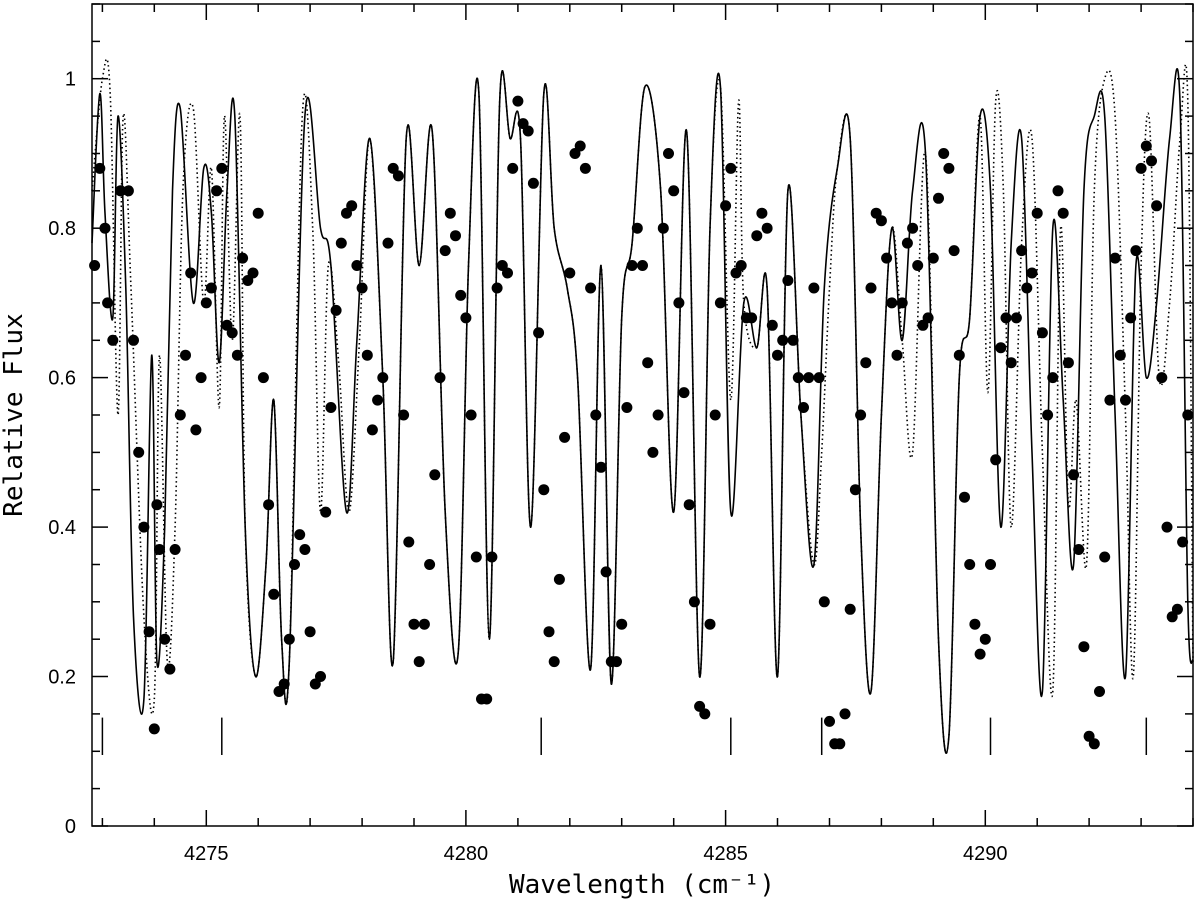  I want to click on y-tick-label: 0.6, so click(62, 379).